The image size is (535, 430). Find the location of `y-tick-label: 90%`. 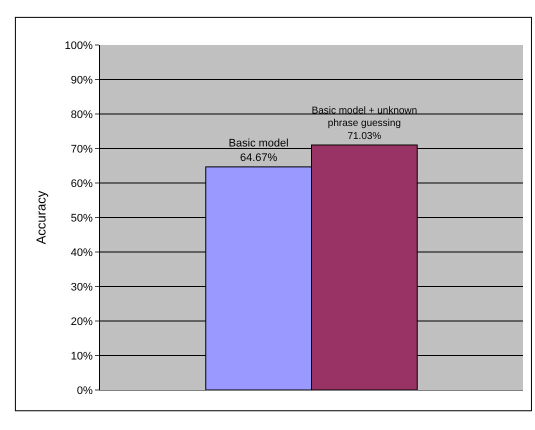

y-tick-label: 90% is located at coordinates (82, 80).